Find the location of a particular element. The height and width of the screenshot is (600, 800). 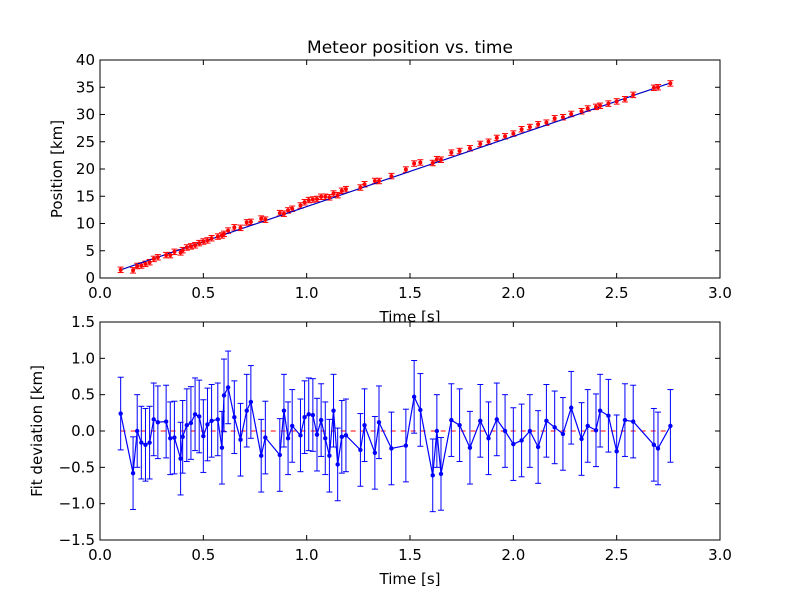

y-tick-label: 30 is located at coordinates (85, 115).